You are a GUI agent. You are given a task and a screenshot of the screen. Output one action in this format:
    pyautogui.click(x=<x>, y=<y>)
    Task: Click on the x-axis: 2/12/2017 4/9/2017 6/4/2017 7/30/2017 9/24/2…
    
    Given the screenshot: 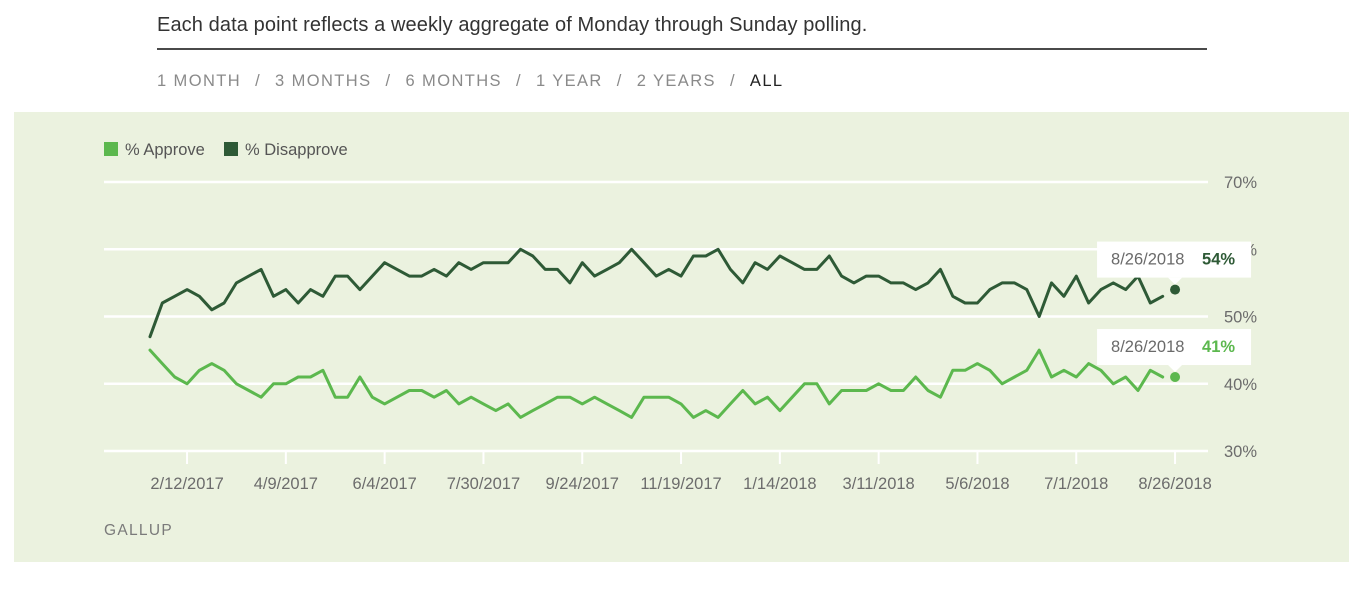 What is the action you would take?
    pyautogui.click(x=681, y=472)
    